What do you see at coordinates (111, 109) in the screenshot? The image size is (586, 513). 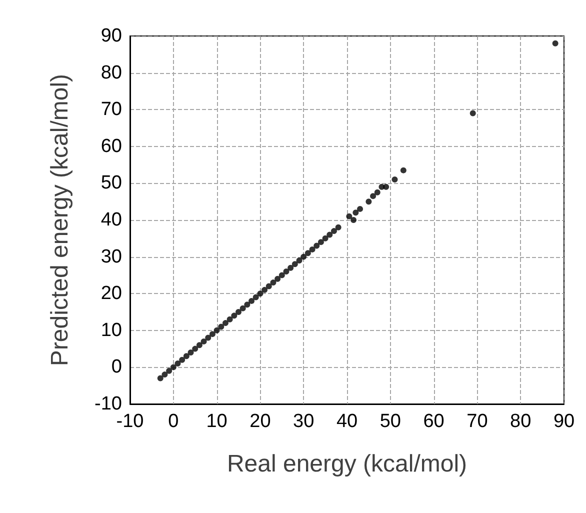 I see `y-tick-label: 70` at bounding box center [111, 109].